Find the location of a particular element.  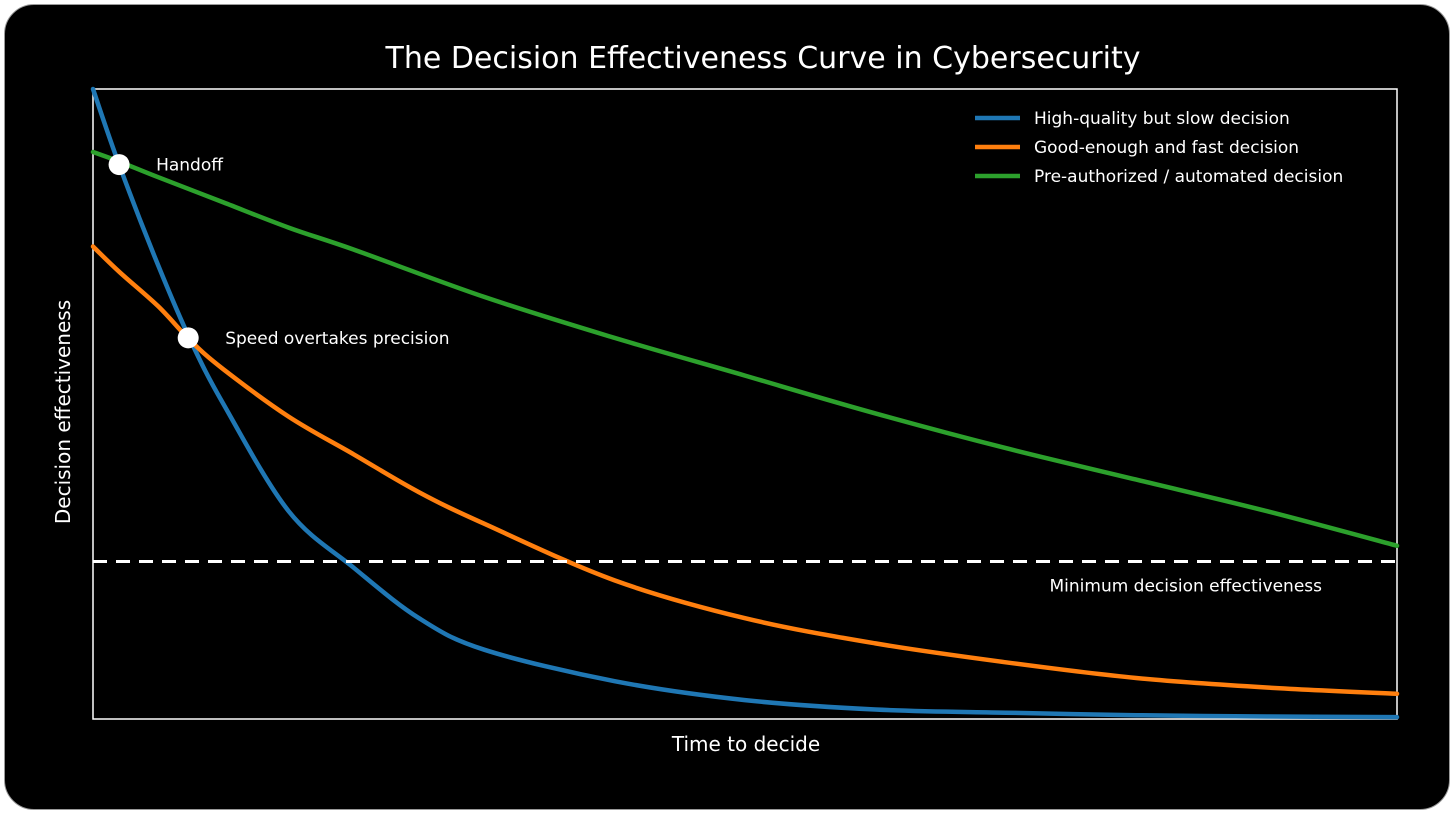

marker-layer: Handoff Speed overtakes precision is located at coordinates (279, 251).